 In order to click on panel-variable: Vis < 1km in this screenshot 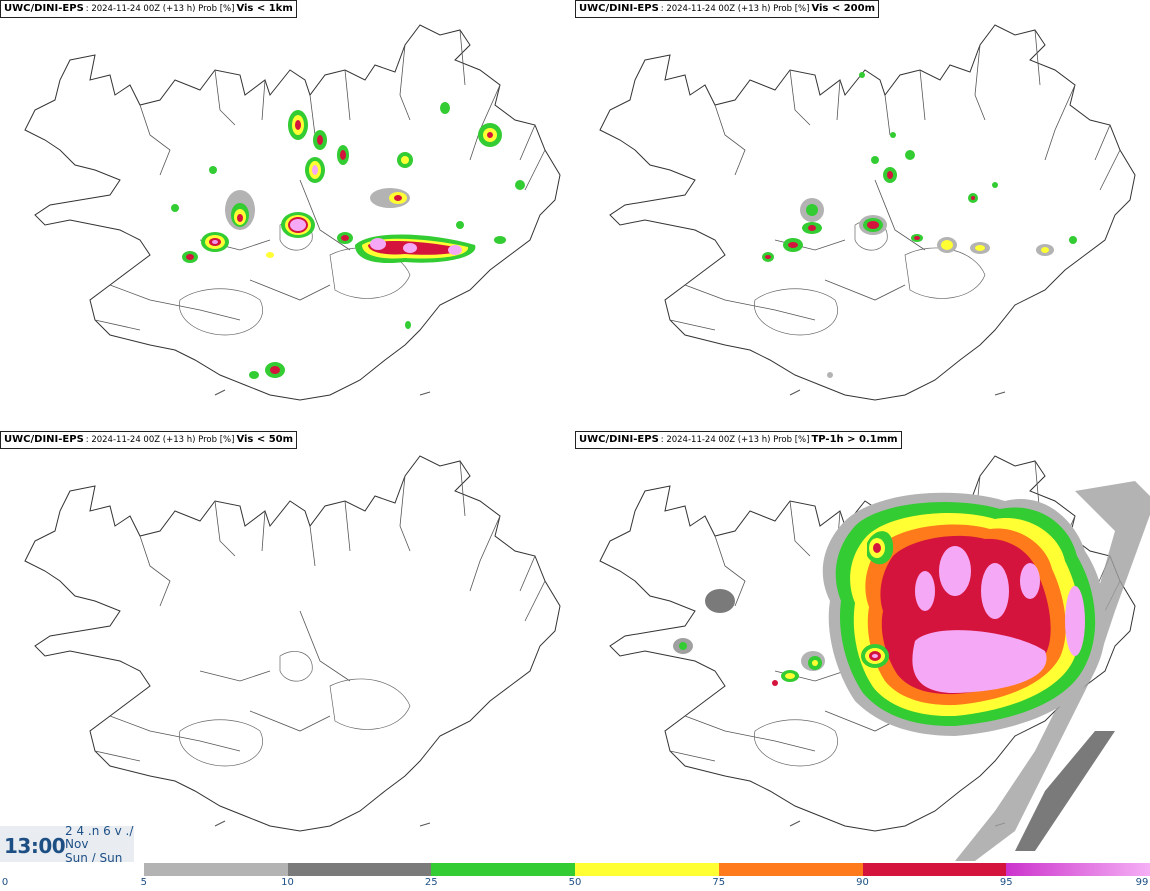, I will do `click(264, 8)`.